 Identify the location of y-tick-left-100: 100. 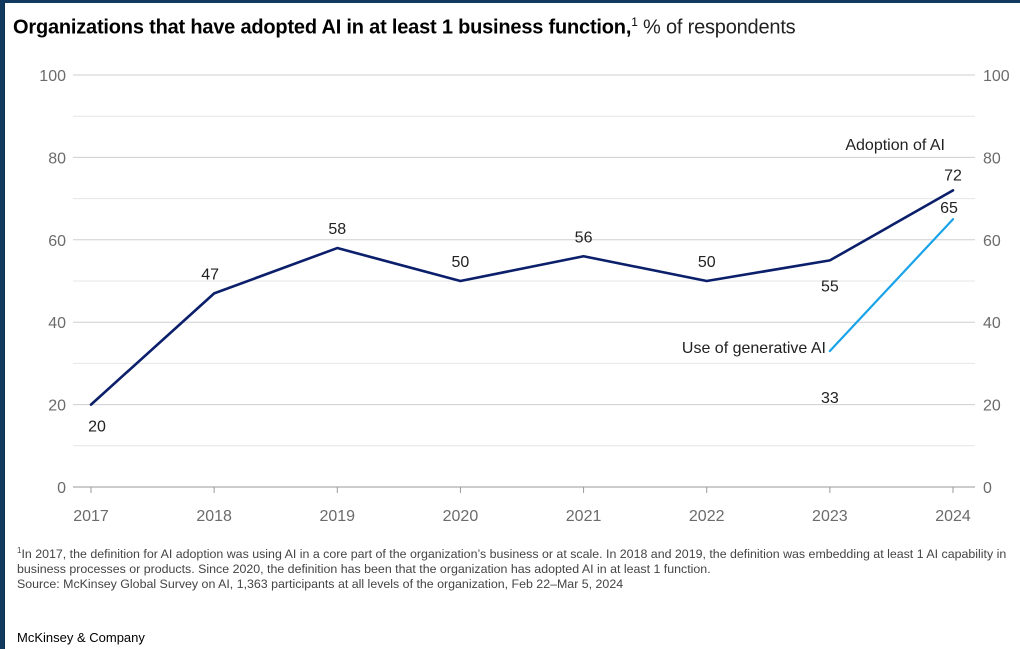
(52, 76).